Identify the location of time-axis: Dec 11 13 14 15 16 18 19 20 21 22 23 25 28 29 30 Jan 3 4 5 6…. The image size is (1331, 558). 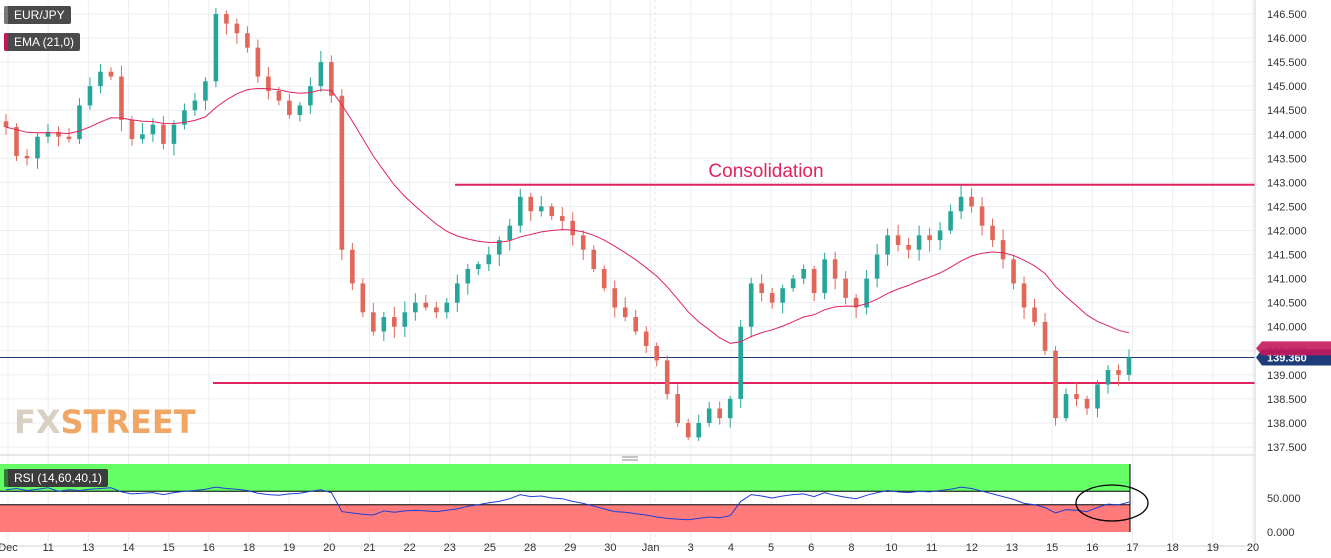
(629, 548).